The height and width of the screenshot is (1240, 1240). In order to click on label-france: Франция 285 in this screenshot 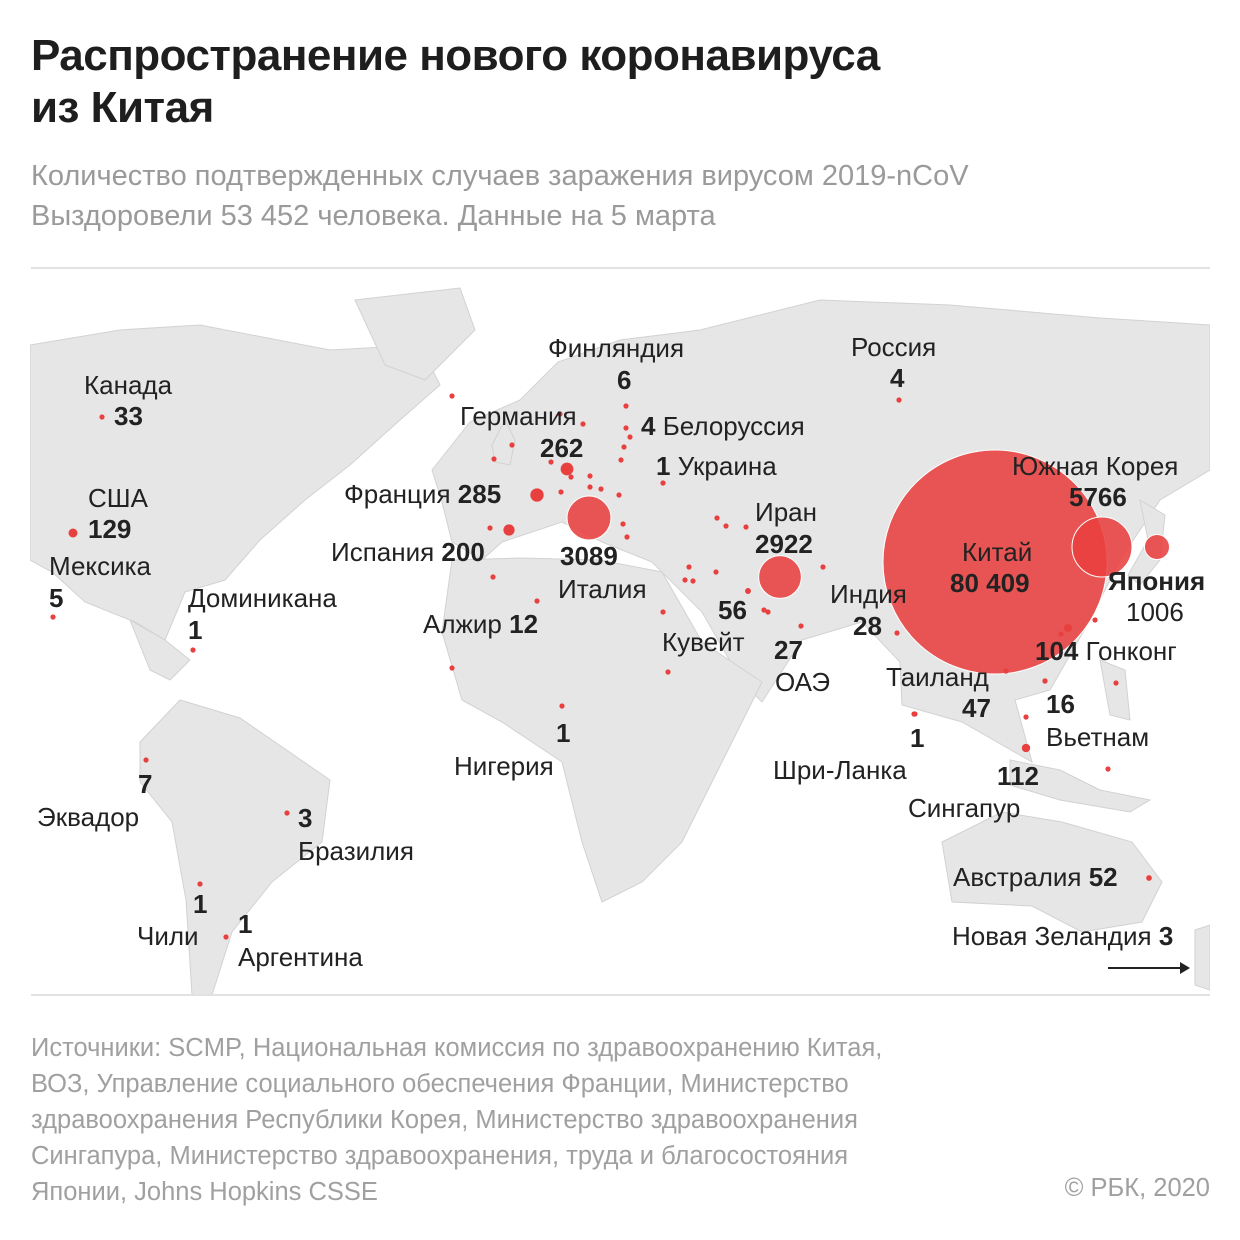, I will do `click(423, 494)`.